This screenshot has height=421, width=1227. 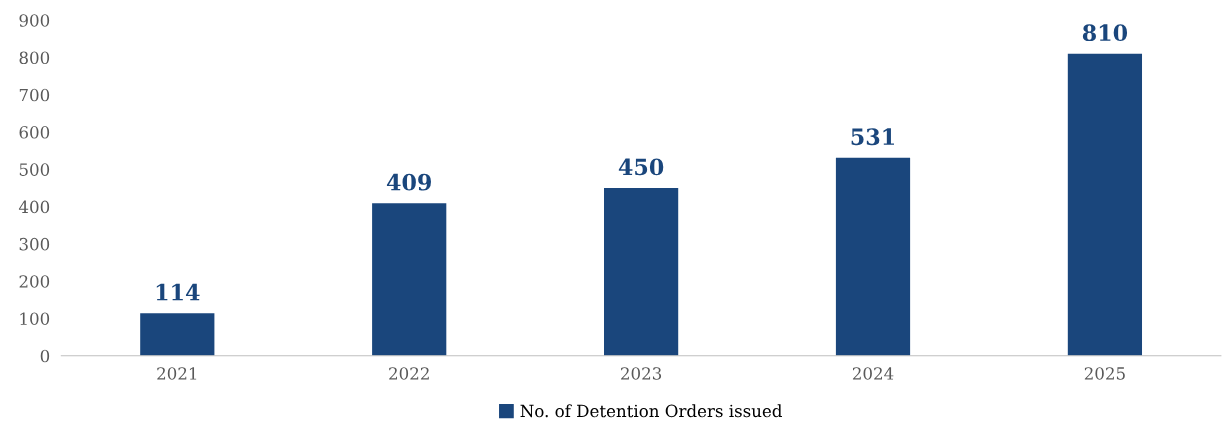 What do you see at coordinates (872, 137) in the screenshot?
I see `data-label: 531` at bounding box center [872, 137].